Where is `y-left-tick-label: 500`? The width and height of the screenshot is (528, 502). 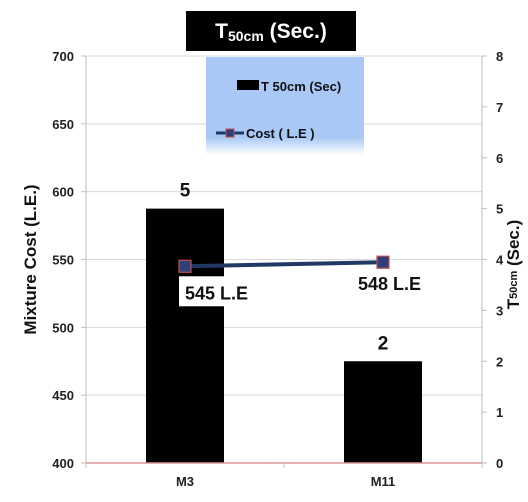 y-left-tick-label: 500 is located at coordinates (63, 327).